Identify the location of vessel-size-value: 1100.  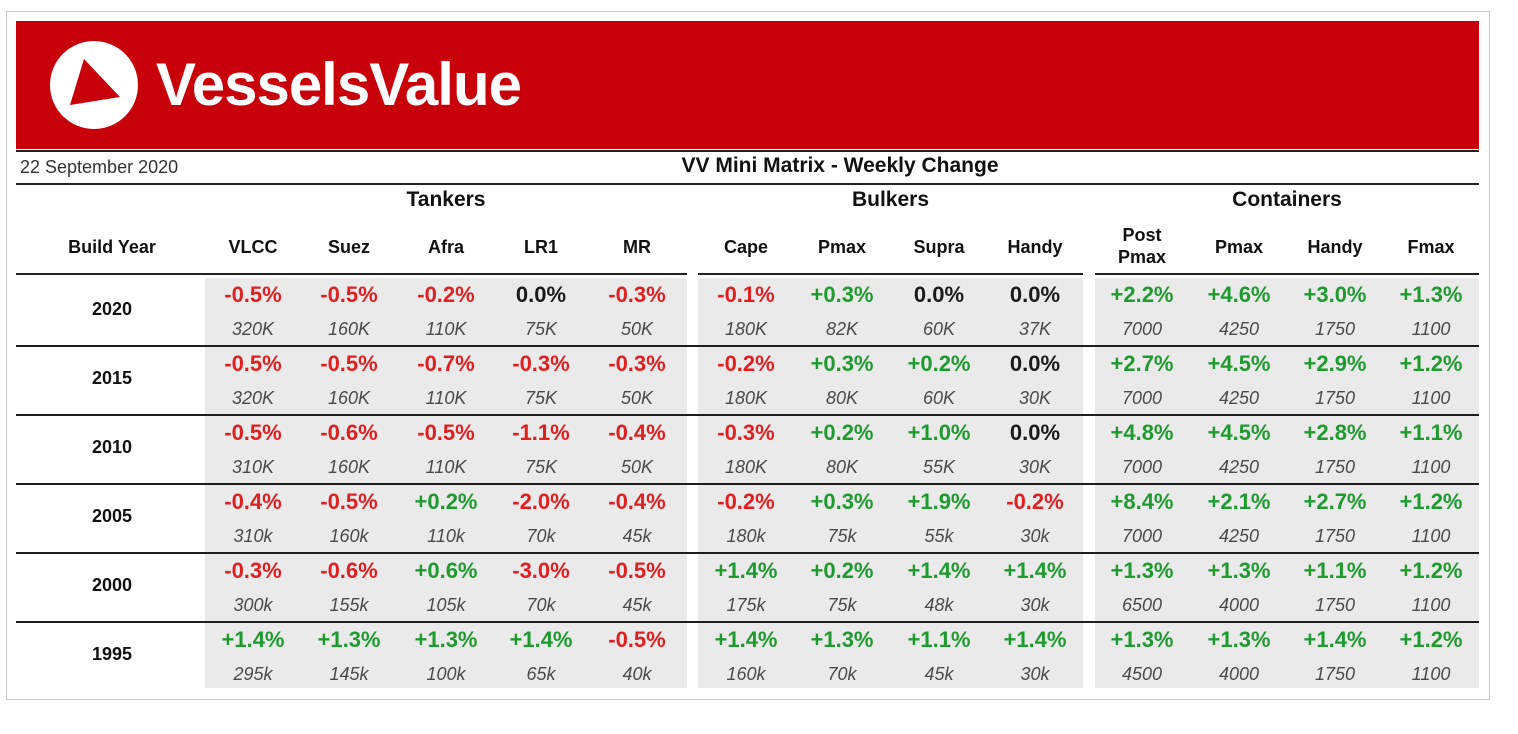
(1431, 398).